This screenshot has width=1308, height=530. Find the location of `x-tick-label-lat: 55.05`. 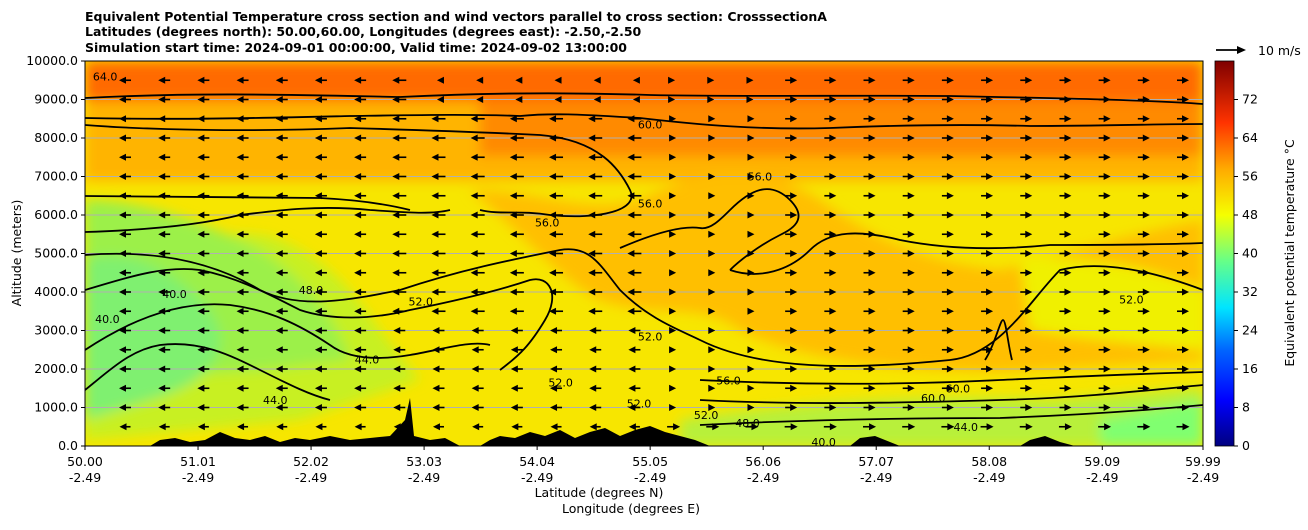

x-tick-label-lat: 55.05 is located at coordinates (650, 461).